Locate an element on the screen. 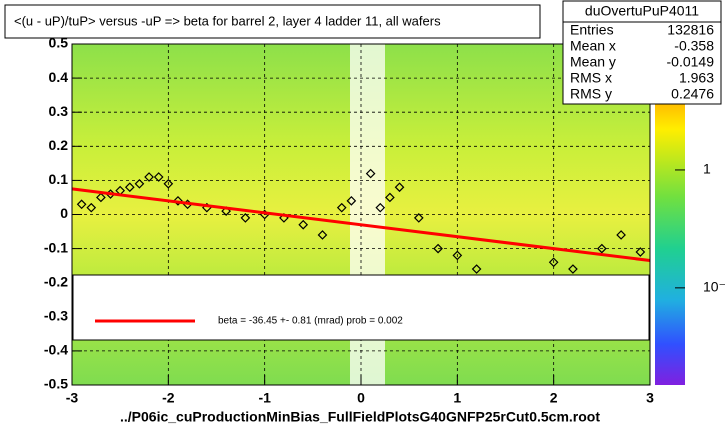 The image size is (725, 429). stats-value: 132816 is located at coordinates (690, 30).